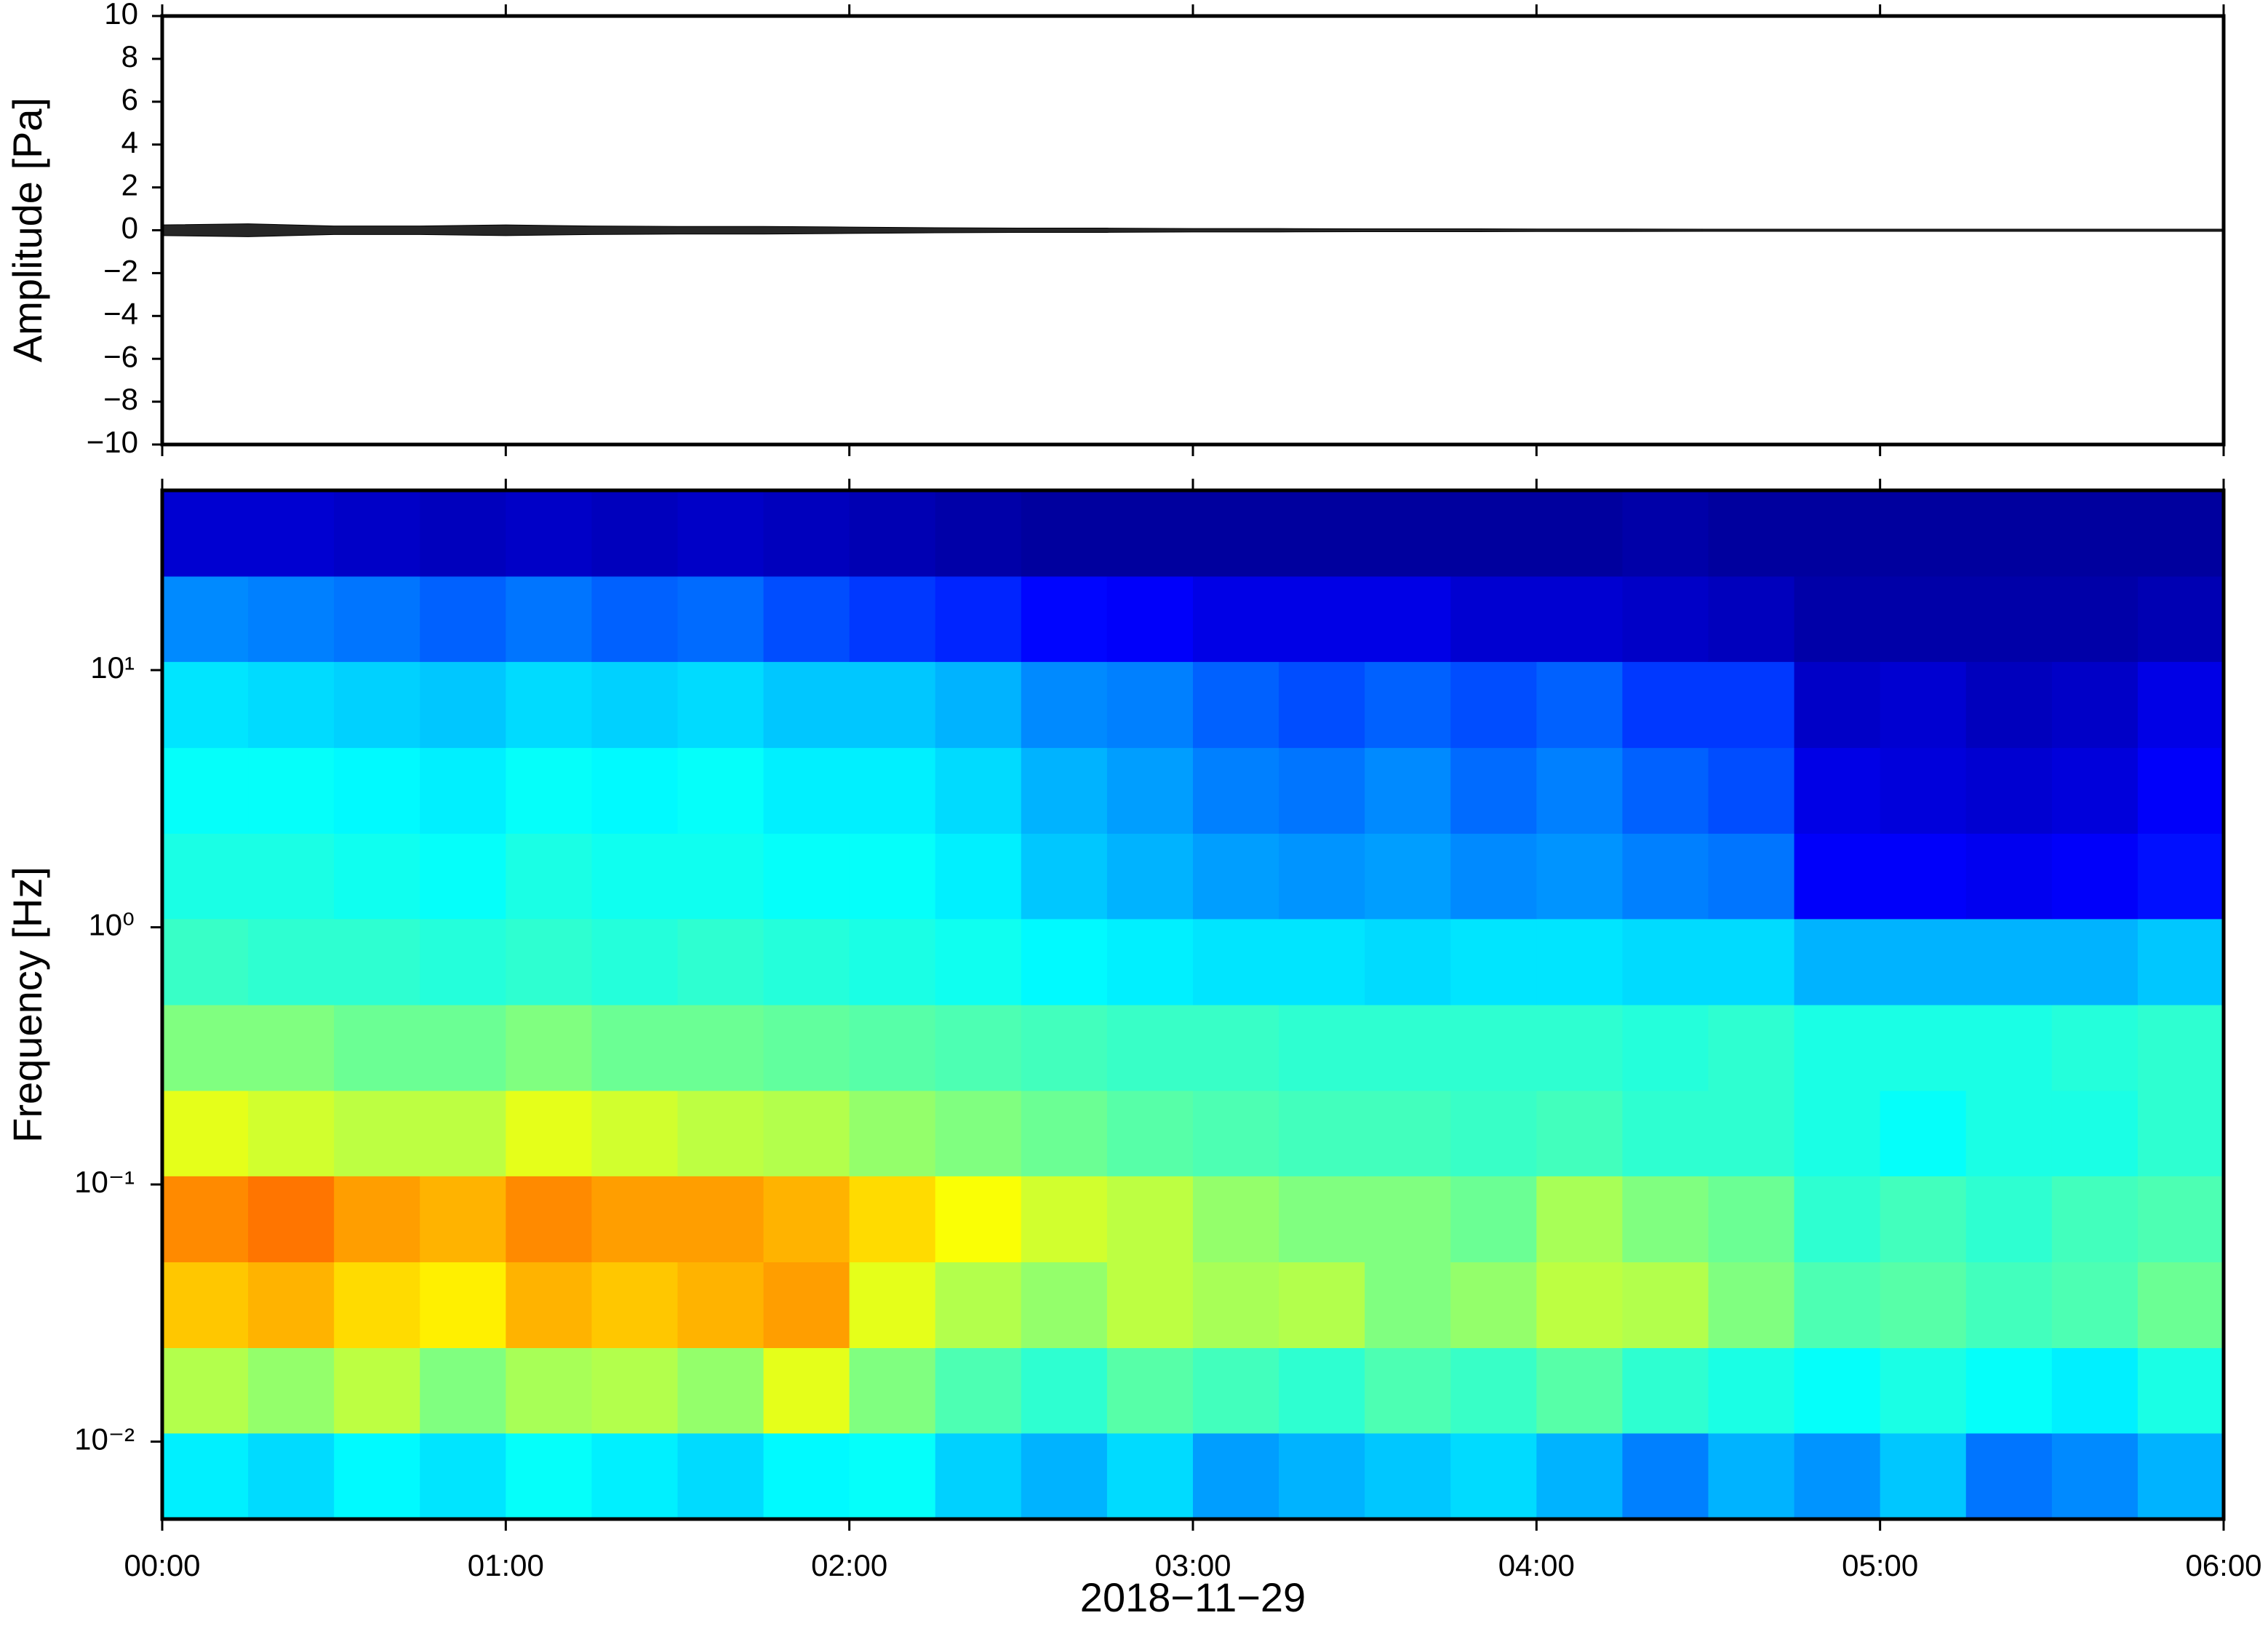 The width and height of the screenshot is (2268, 1626). What do you see at coordinates (129, 99) in the screenshot?
I see `y-tick-label: 6` at bounding box center [129, 99].